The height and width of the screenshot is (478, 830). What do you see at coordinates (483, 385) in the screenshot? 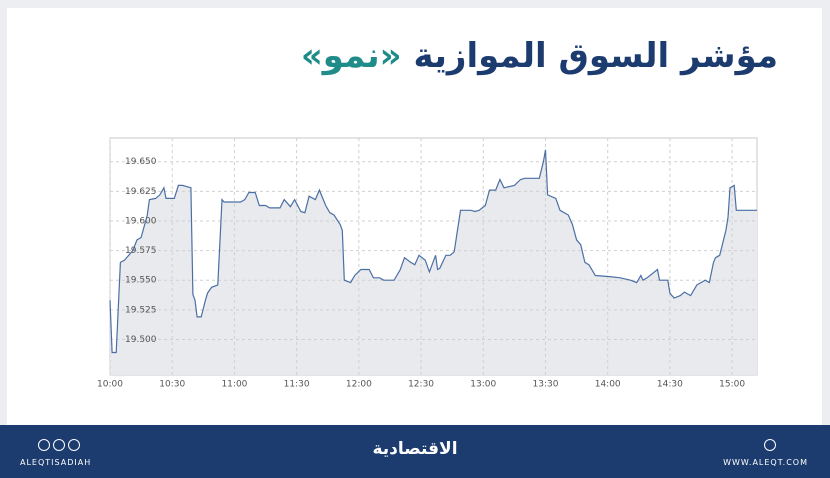
I see `x-tick-label: 13:00` at bounding box center [483, 385].